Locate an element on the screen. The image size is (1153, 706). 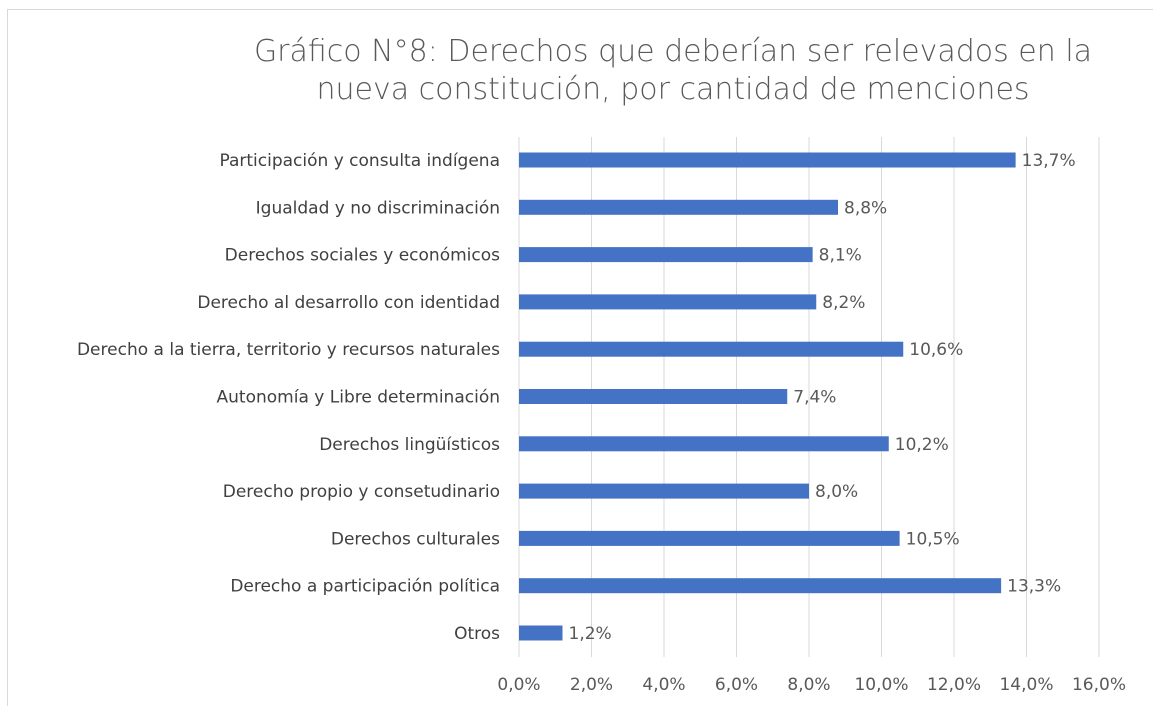
x-tick-label: 12,0% is located at coordinates (954, 685).